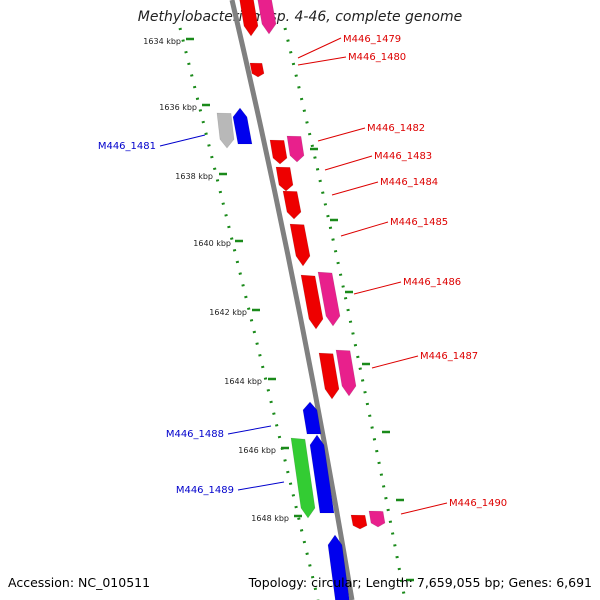 This screenshot has width=600, height=600. What do you see at coordinates (377, 57) in the screenshot?
I see `gene-label: M446_1480` at bounding box center [377, 57].